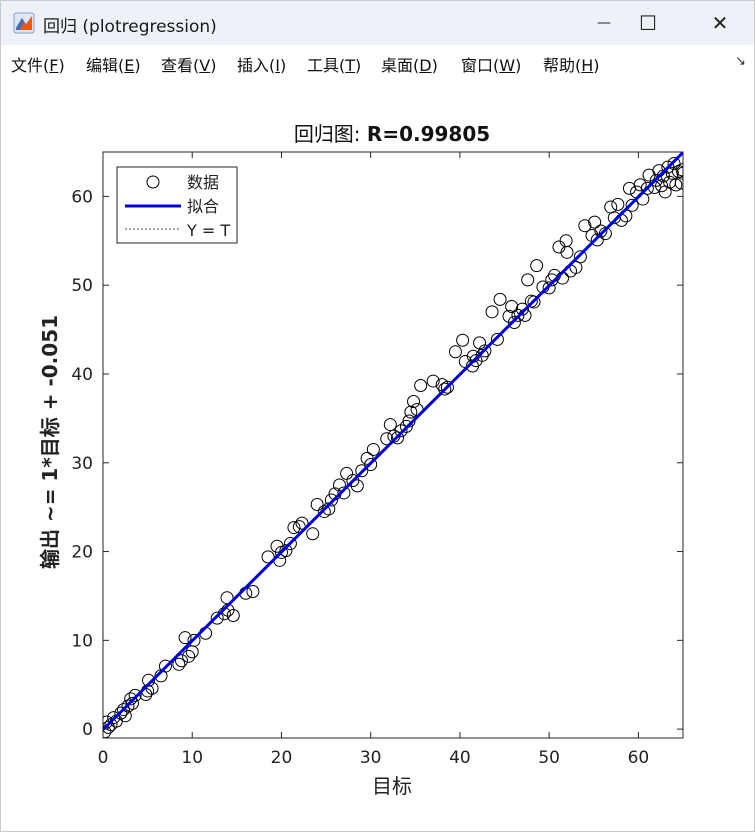 This screenshot has width=755, height=835. What do you see at coordinates (571, 65) in the screenshot?
I see `menu-help: 帮助(H)` at bounding box center [571, 65].